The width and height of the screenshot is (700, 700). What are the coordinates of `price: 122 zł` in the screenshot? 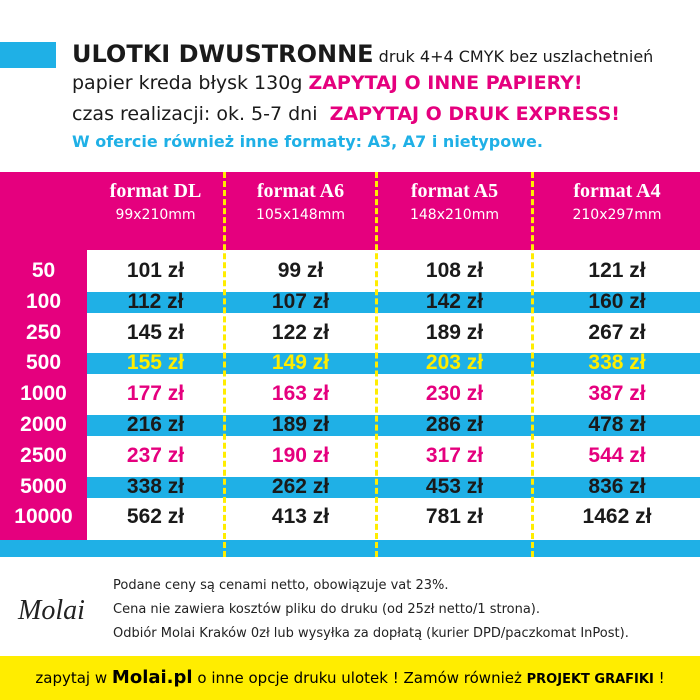 It's located at (300, 332).